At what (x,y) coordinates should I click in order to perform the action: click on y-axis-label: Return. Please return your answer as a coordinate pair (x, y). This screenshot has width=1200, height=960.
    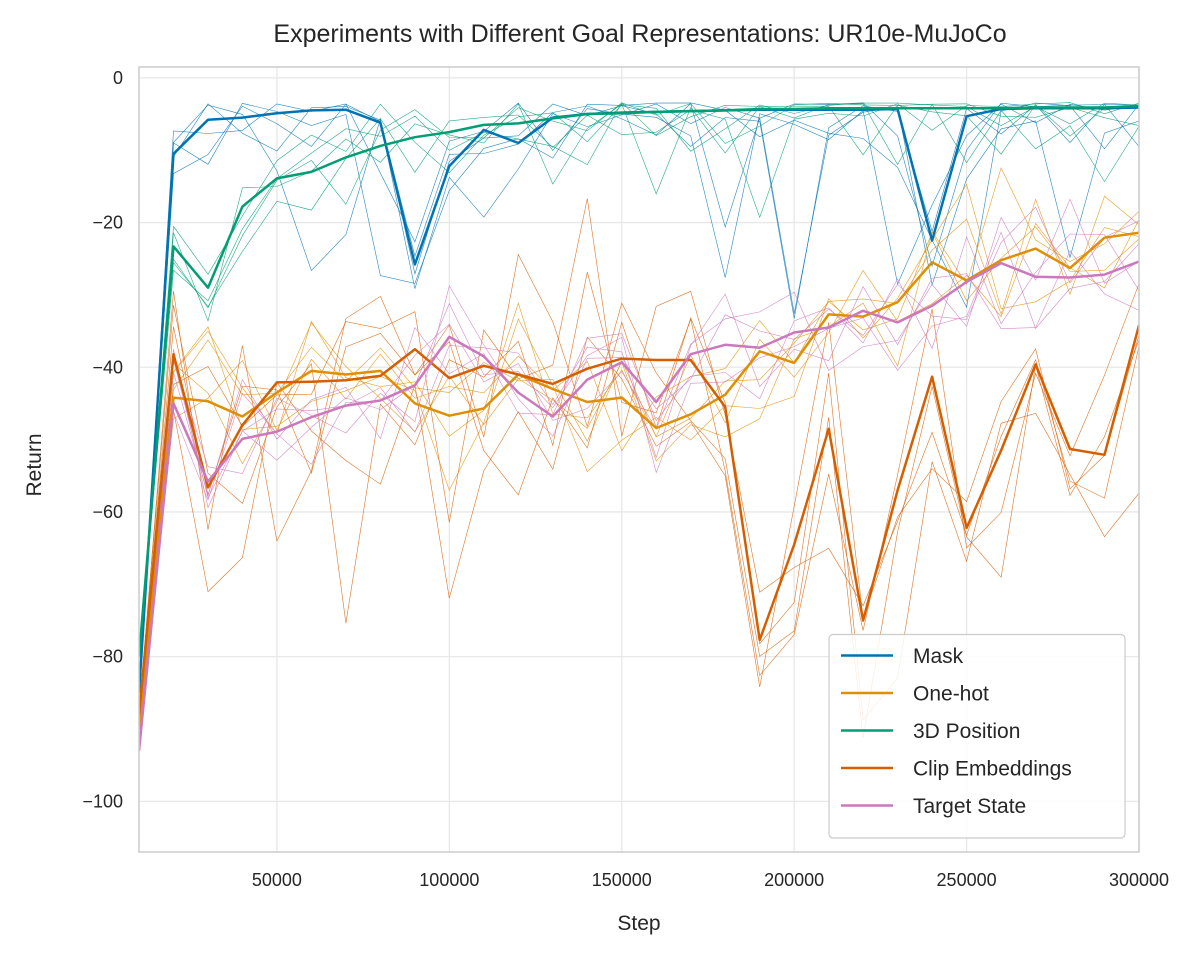
    Looking at the image, I should click on (34, 464).